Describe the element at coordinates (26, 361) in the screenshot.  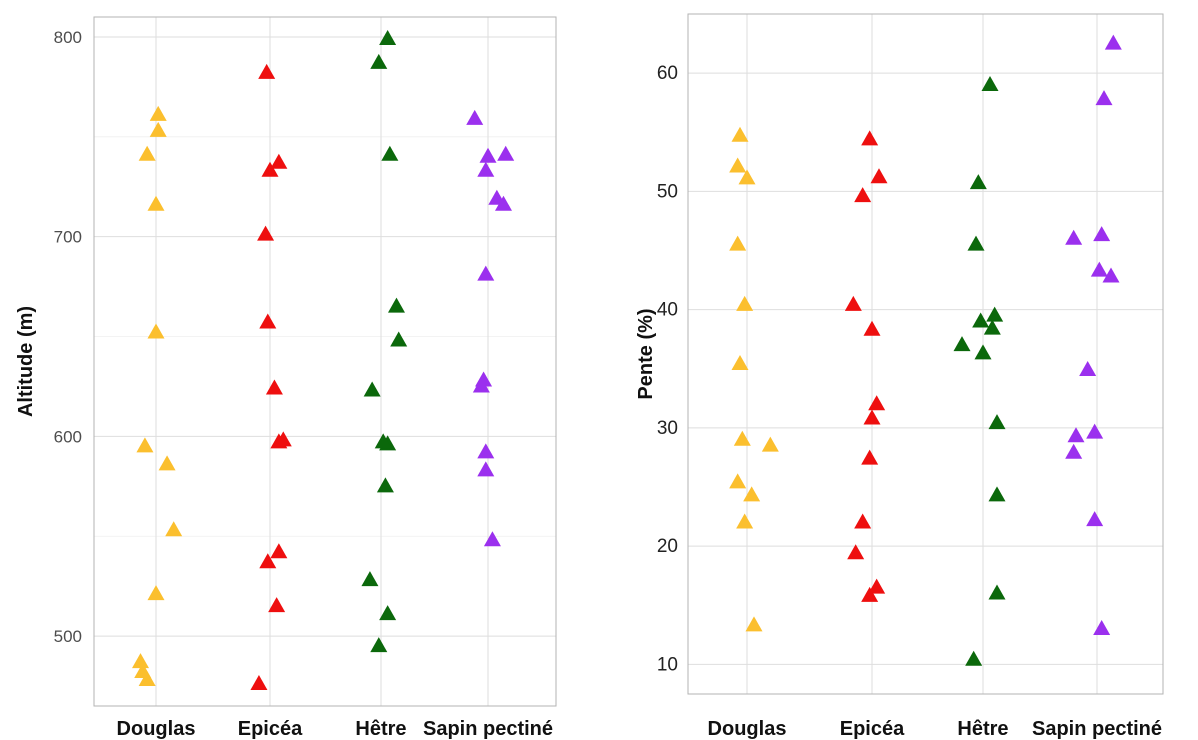
I see `y-axis-label: Altitude (m)` at that location.